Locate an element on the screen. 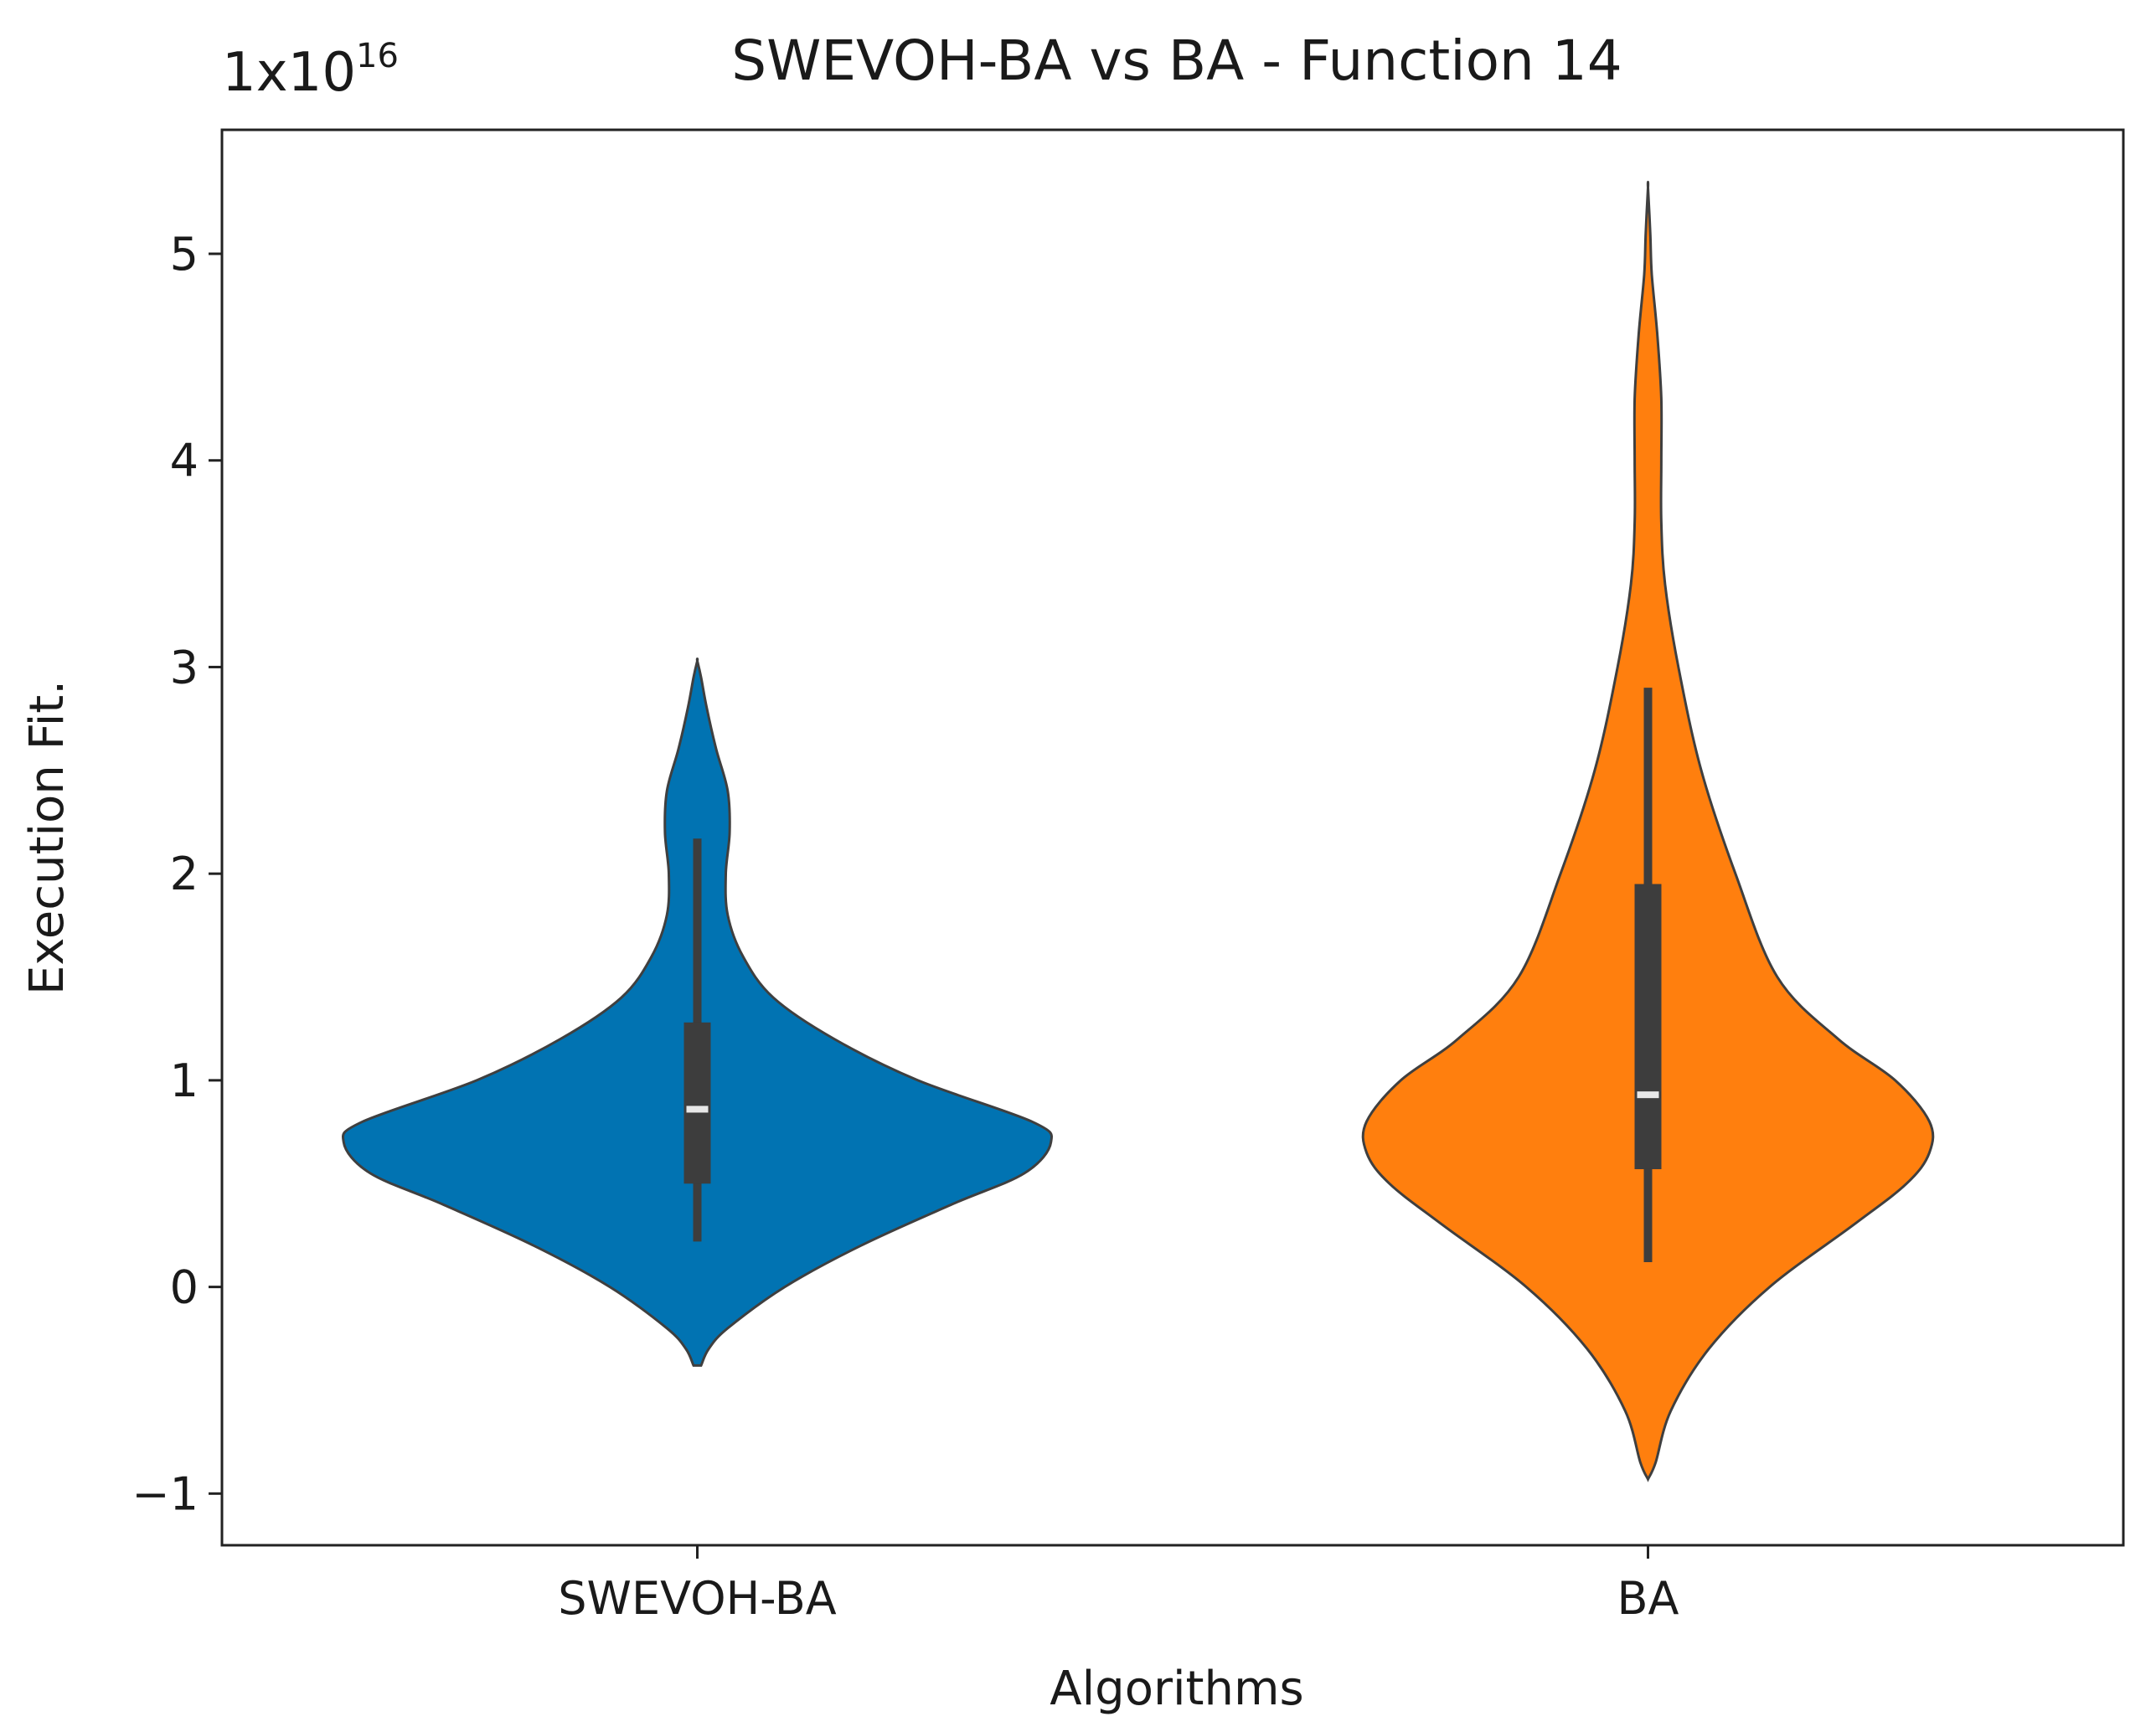 The width and height of the screenshot is (2156, 1732). chart-title: SWEVOH-BA vs BA - Function 14 is located at coordinates (1177, 60).